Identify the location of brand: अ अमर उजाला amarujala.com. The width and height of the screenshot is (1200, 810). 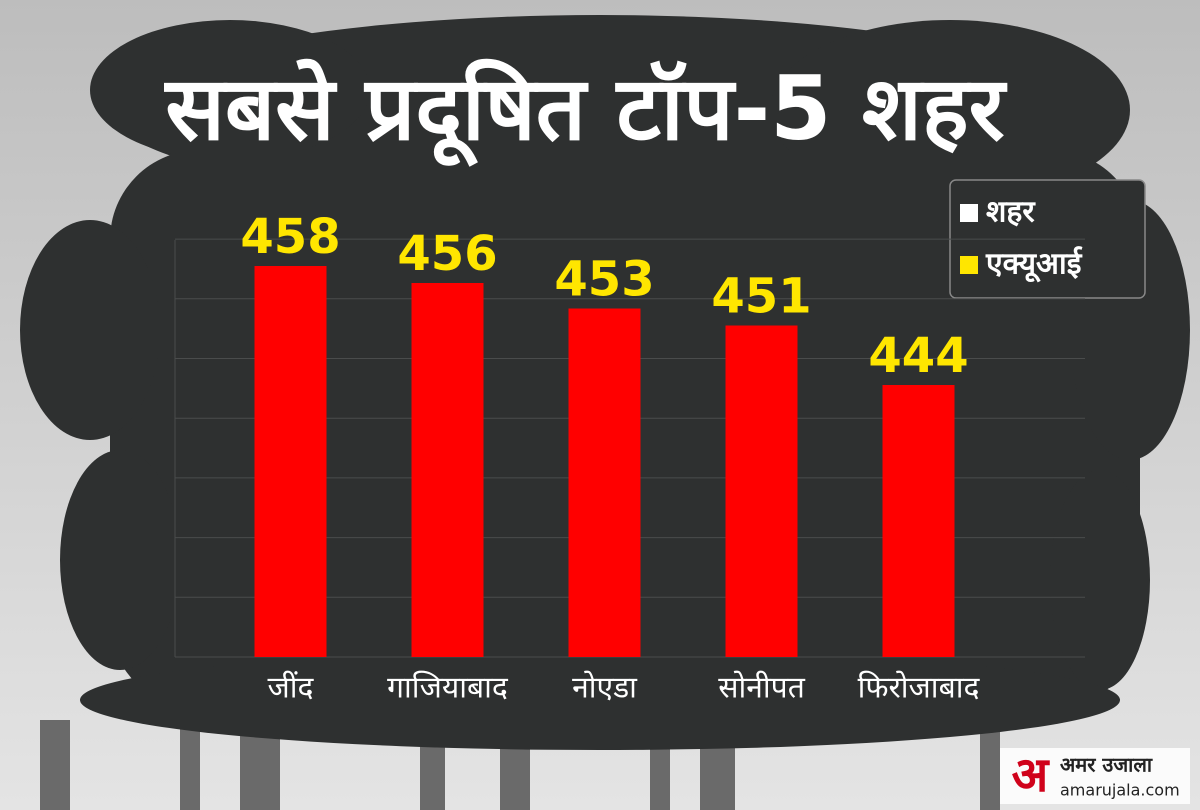
(1095, 775).